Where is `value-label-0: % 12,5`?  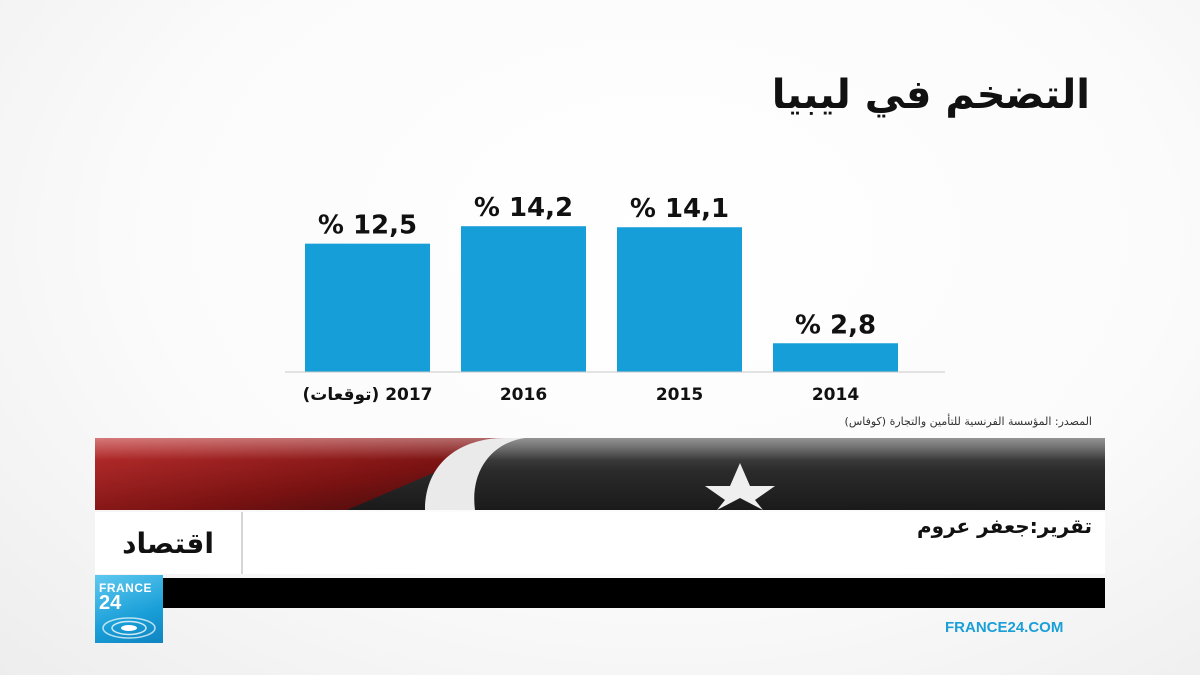 value-label-0: % 12,5 is located at coordinates (367, 226).